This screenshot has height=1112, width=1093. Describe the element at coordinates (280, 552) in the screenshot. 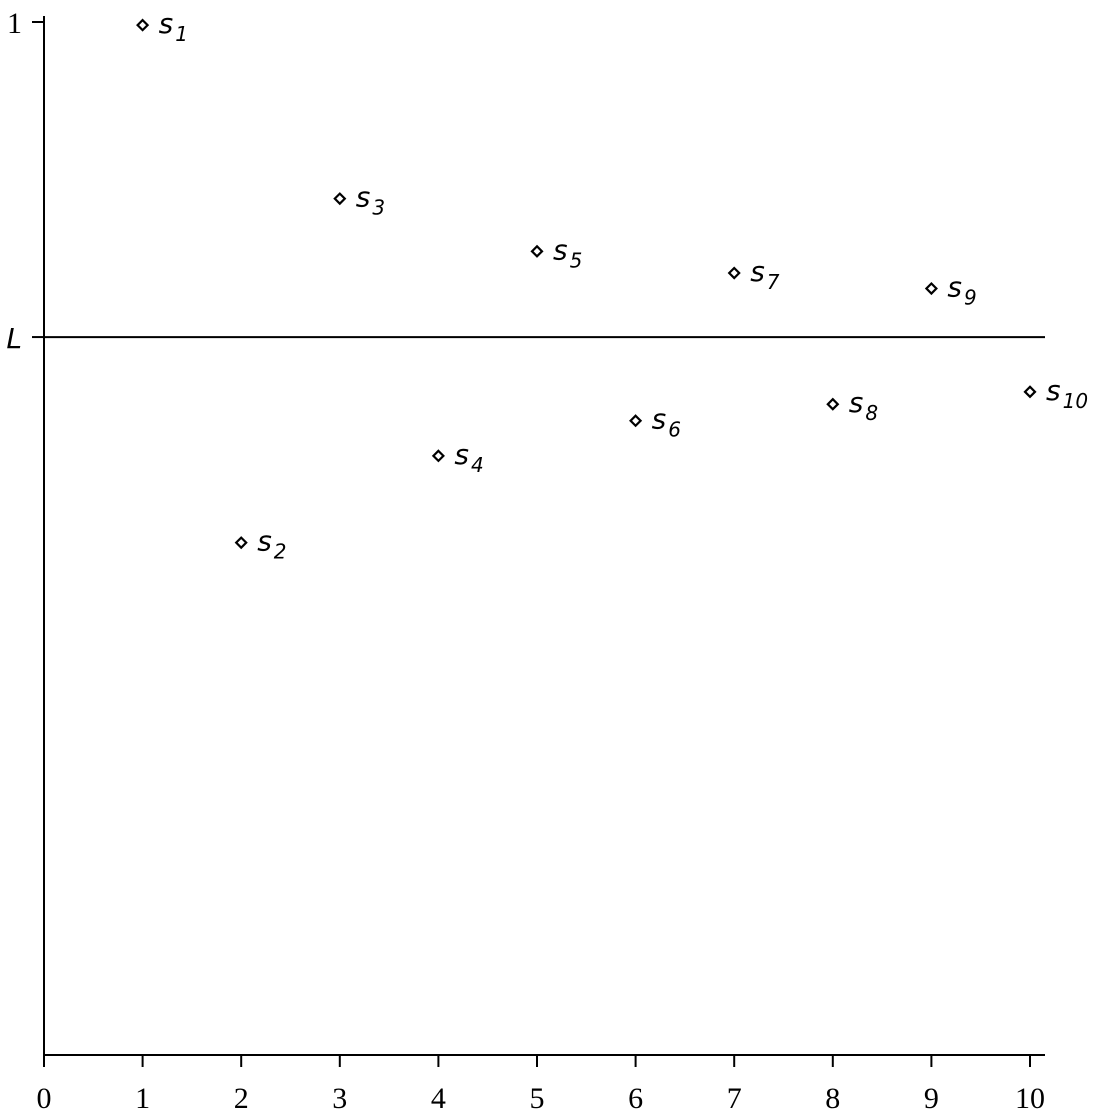

I see `point-label-subscript: 2` at that location.